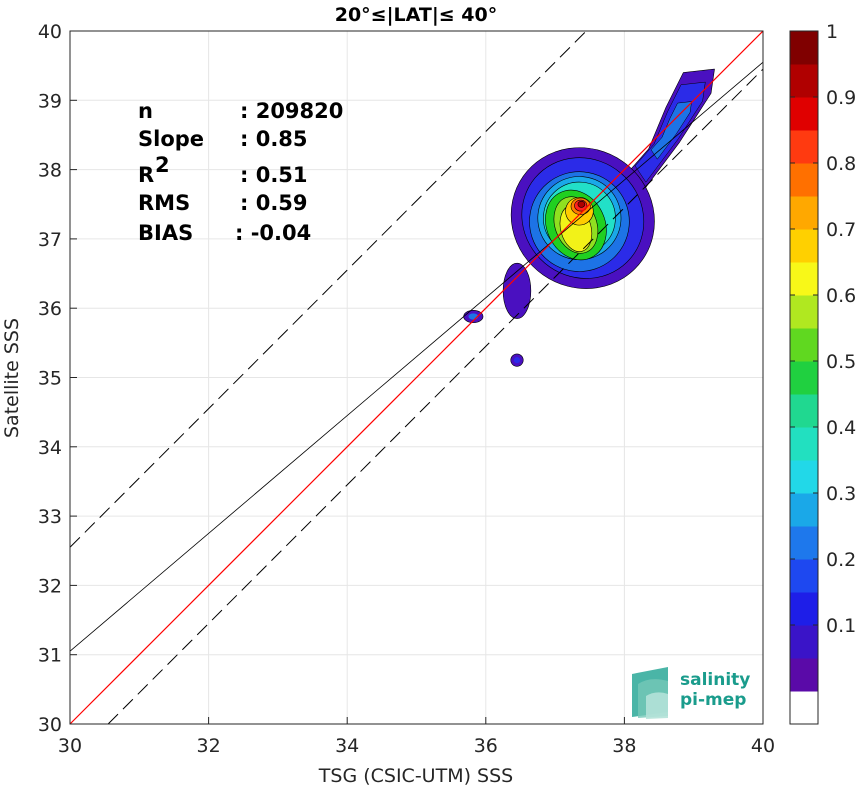 This screenshot has height=789, width=858. I want to click on y-tick-label: 36, so click(50, 309).